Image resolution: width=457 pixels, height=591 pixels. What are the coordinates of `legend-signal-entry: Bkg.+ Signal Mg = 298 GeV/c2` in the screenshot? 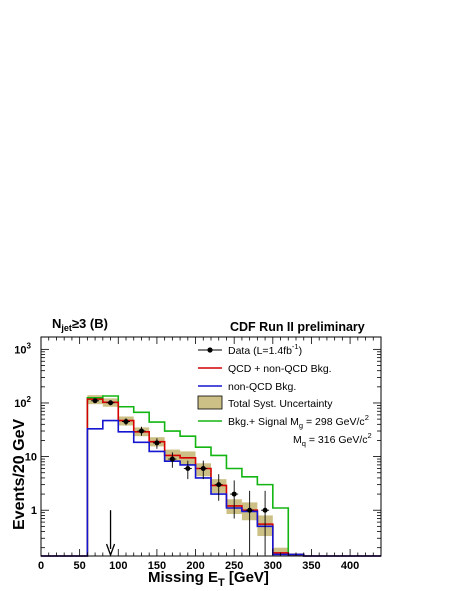 It's located at (283, 421).